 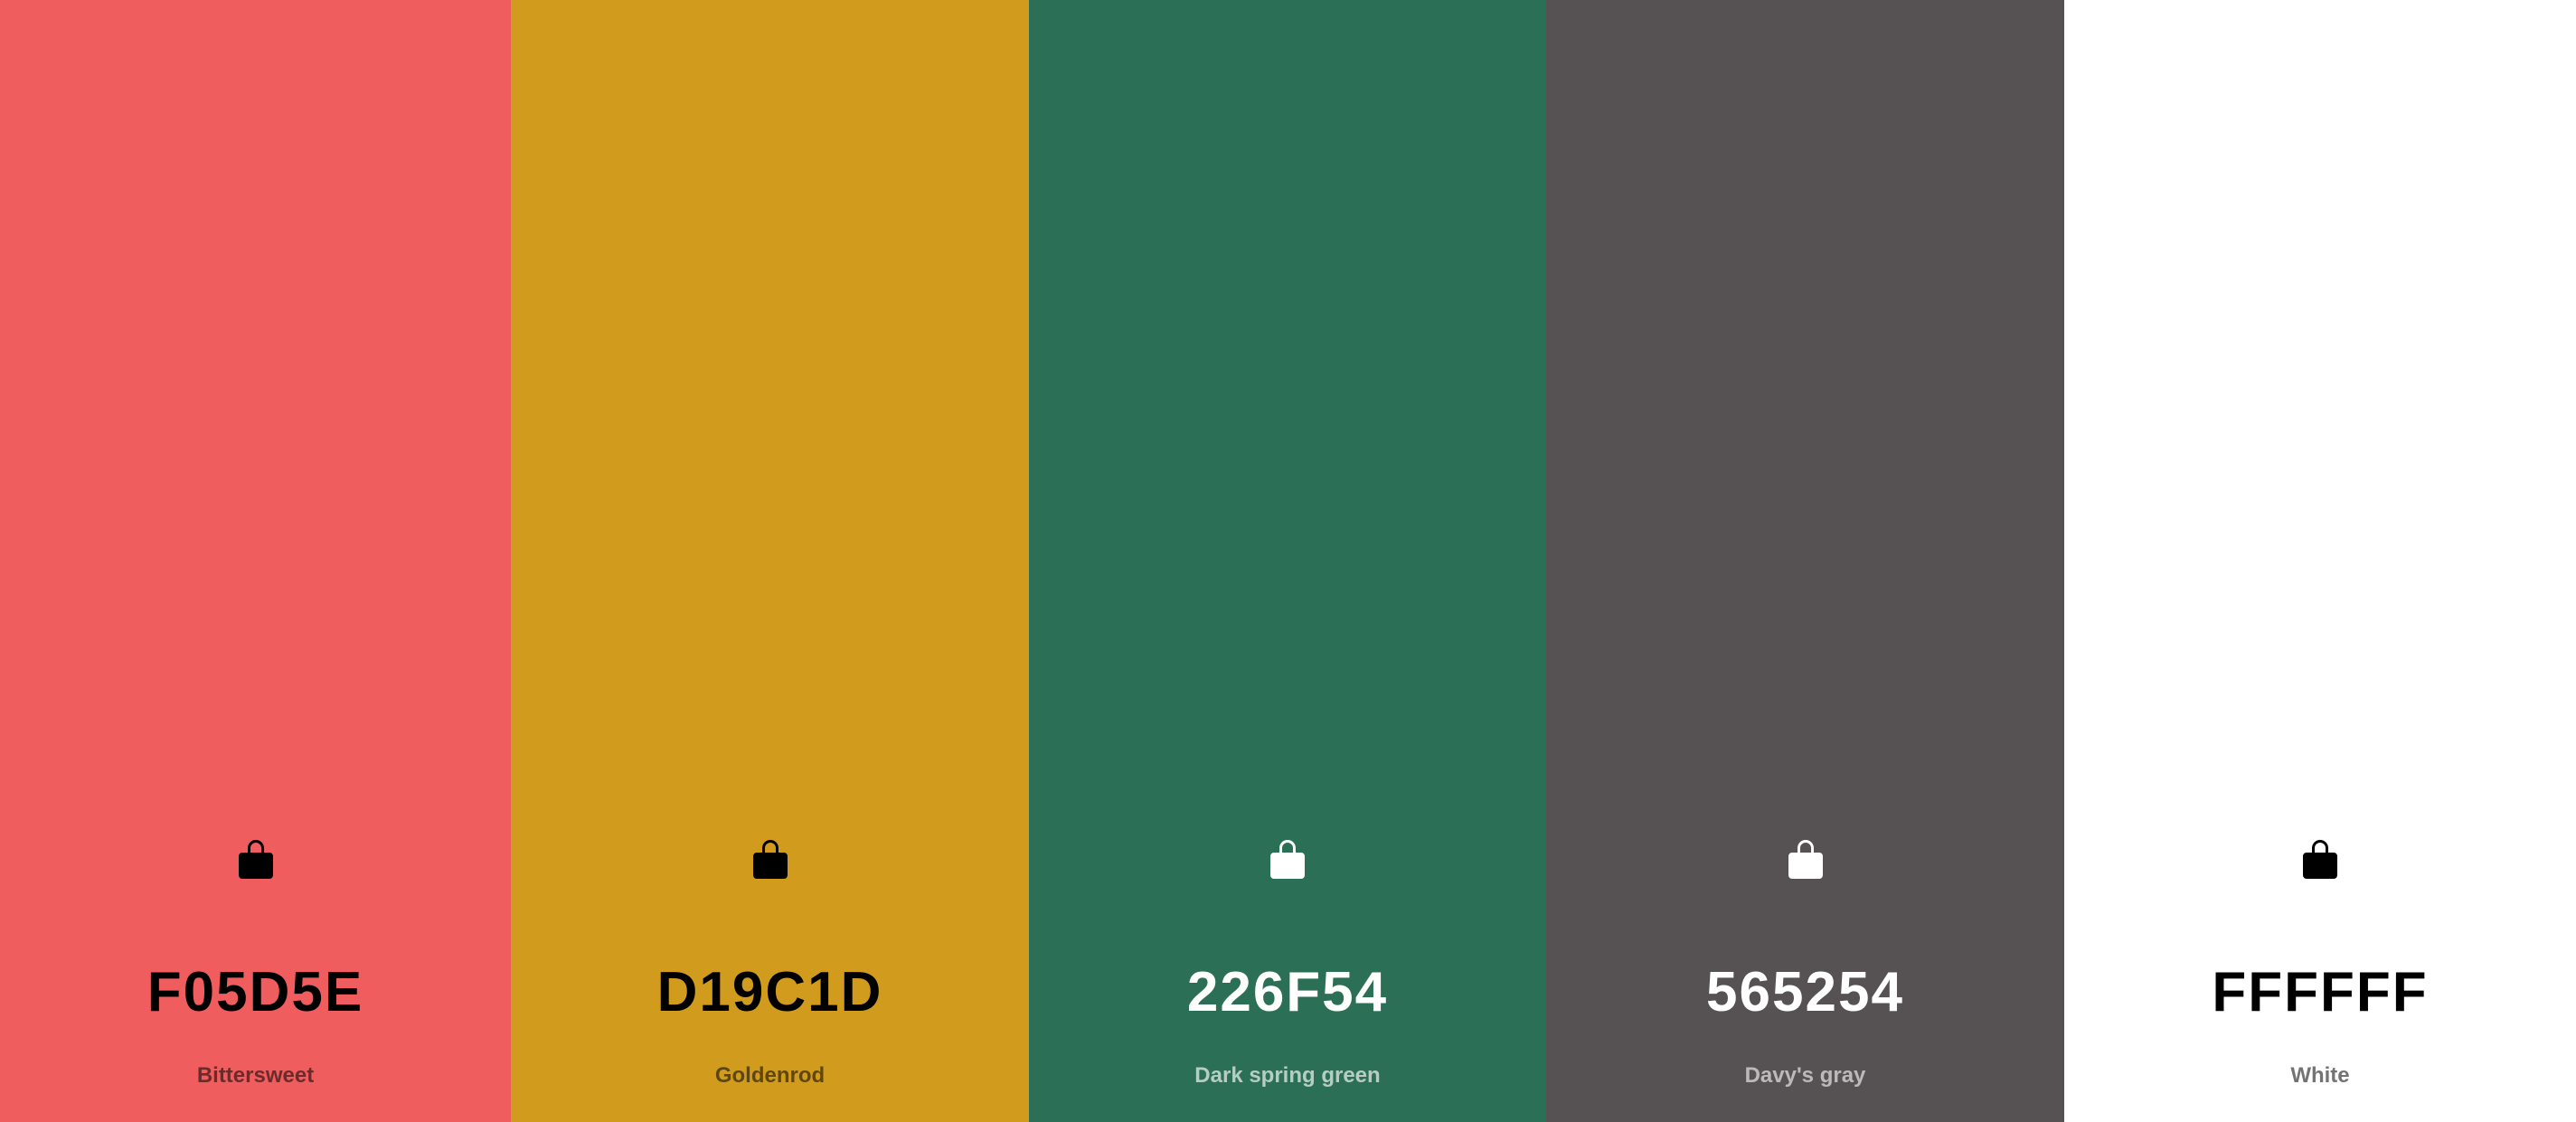 I want to click on color-name: Davy's gray, so click(x=1805, y=1075).